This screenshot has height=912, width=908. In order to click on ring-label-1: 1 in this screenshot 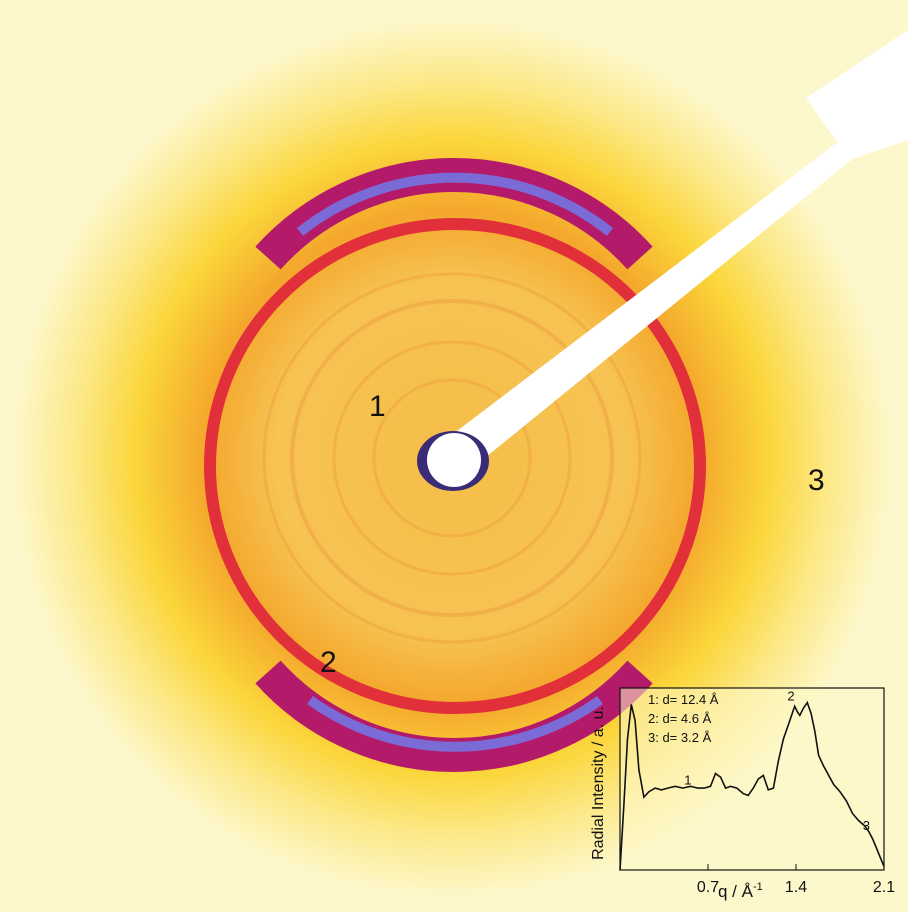, I will do `click(377, 406)`.